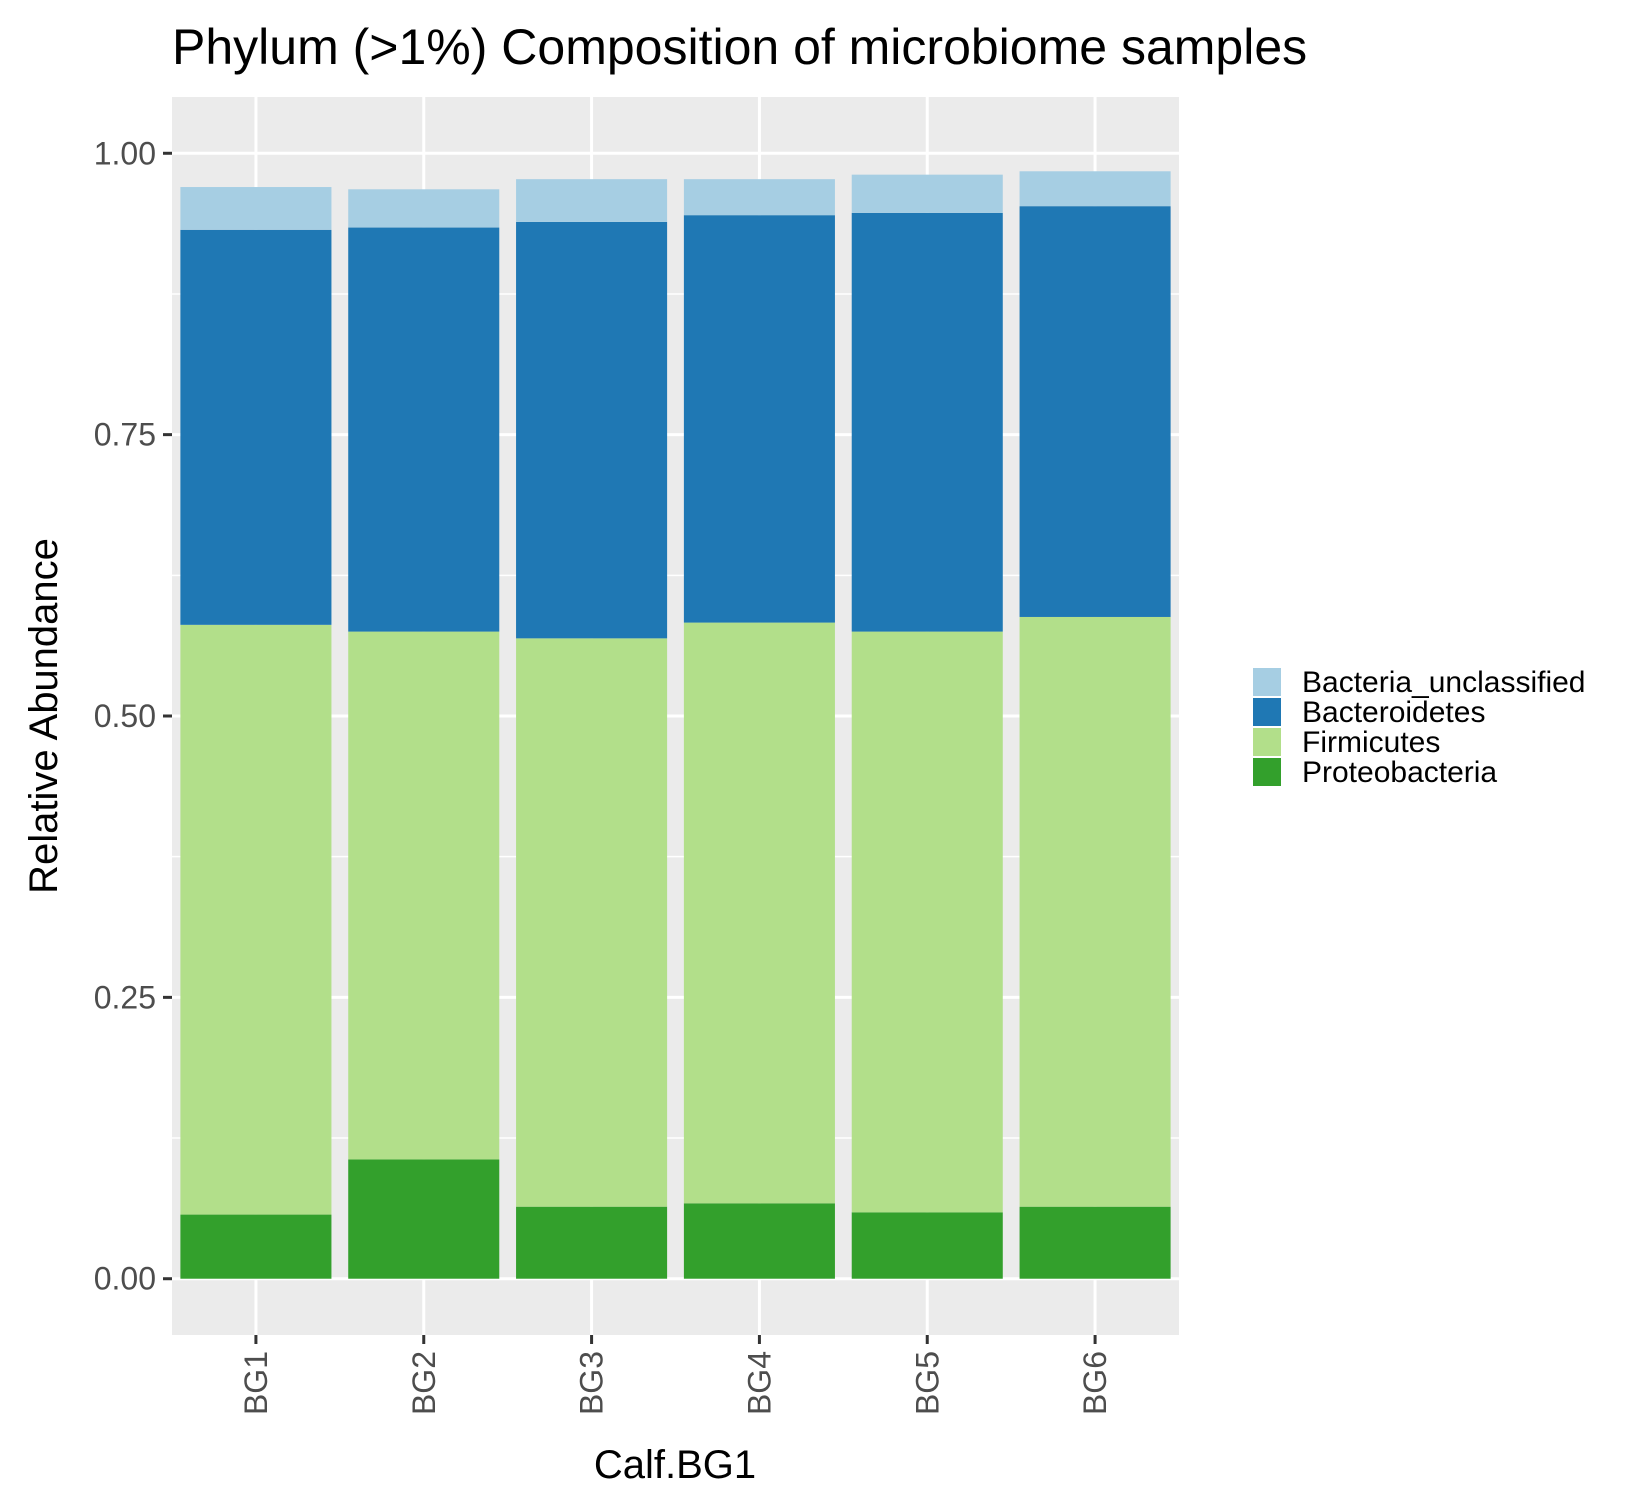 The height and width of the screenshot is (1500, 1643). Describe the element at coordinates (927, 922) in the screenshot. I see `bar-BG5-Firmicutes` at that location.